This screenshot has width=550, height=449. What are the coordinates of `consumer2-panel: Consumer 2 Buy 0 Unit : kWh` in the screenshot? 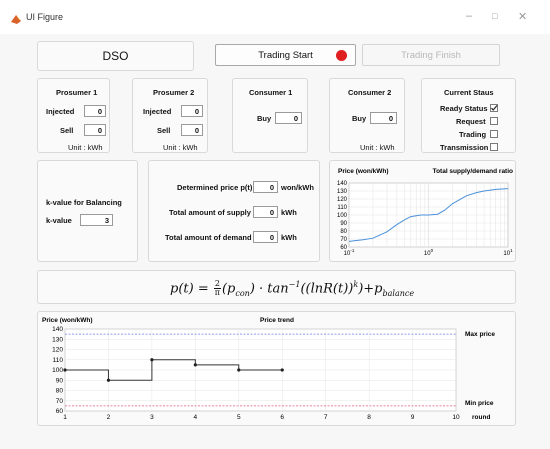 It's located at (367, 115).